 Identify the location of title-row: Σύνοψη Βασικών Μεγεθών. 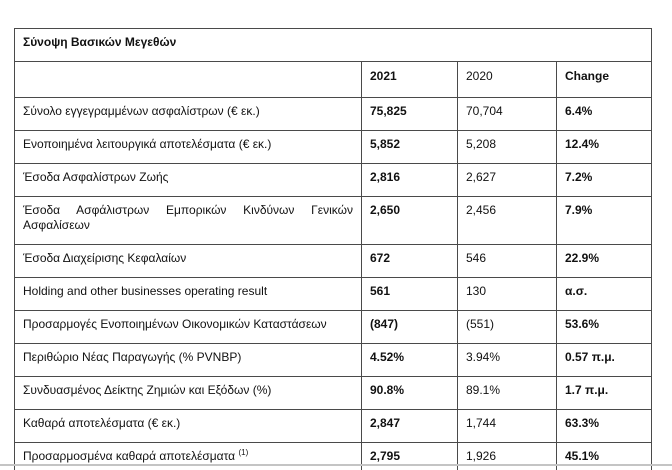
(333, 45).